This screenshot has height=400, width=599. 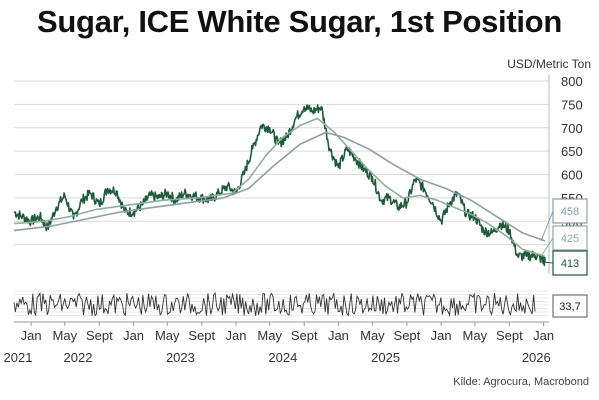 What do you see at coordinates (536, 357) in the screenshot?
I see `x-year-label: 2026` at bounding box center [536, 357].